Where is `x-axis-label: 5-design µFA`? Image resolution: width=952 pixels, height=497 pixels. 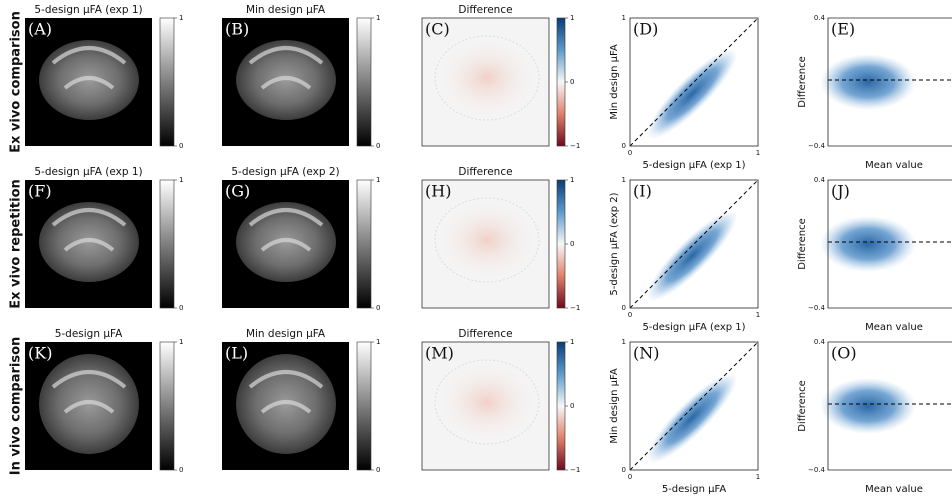 x-axis-label: 5-design µFA is located at coordinates (694, 489).